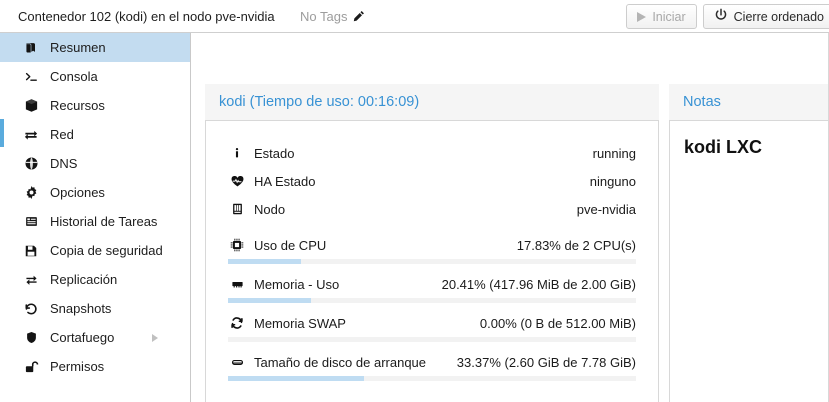  I want to click on swap-icon, so click(237, 323).